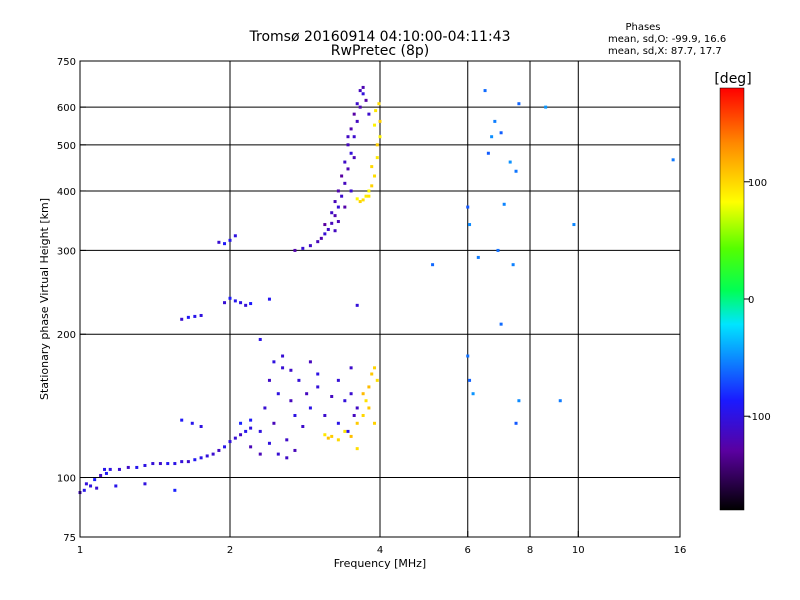  What do you see at coordinates (757, 300) in the screenshot?
I see `colorbar-ticks: 100 0 -100` at bounding box center [757, 300].